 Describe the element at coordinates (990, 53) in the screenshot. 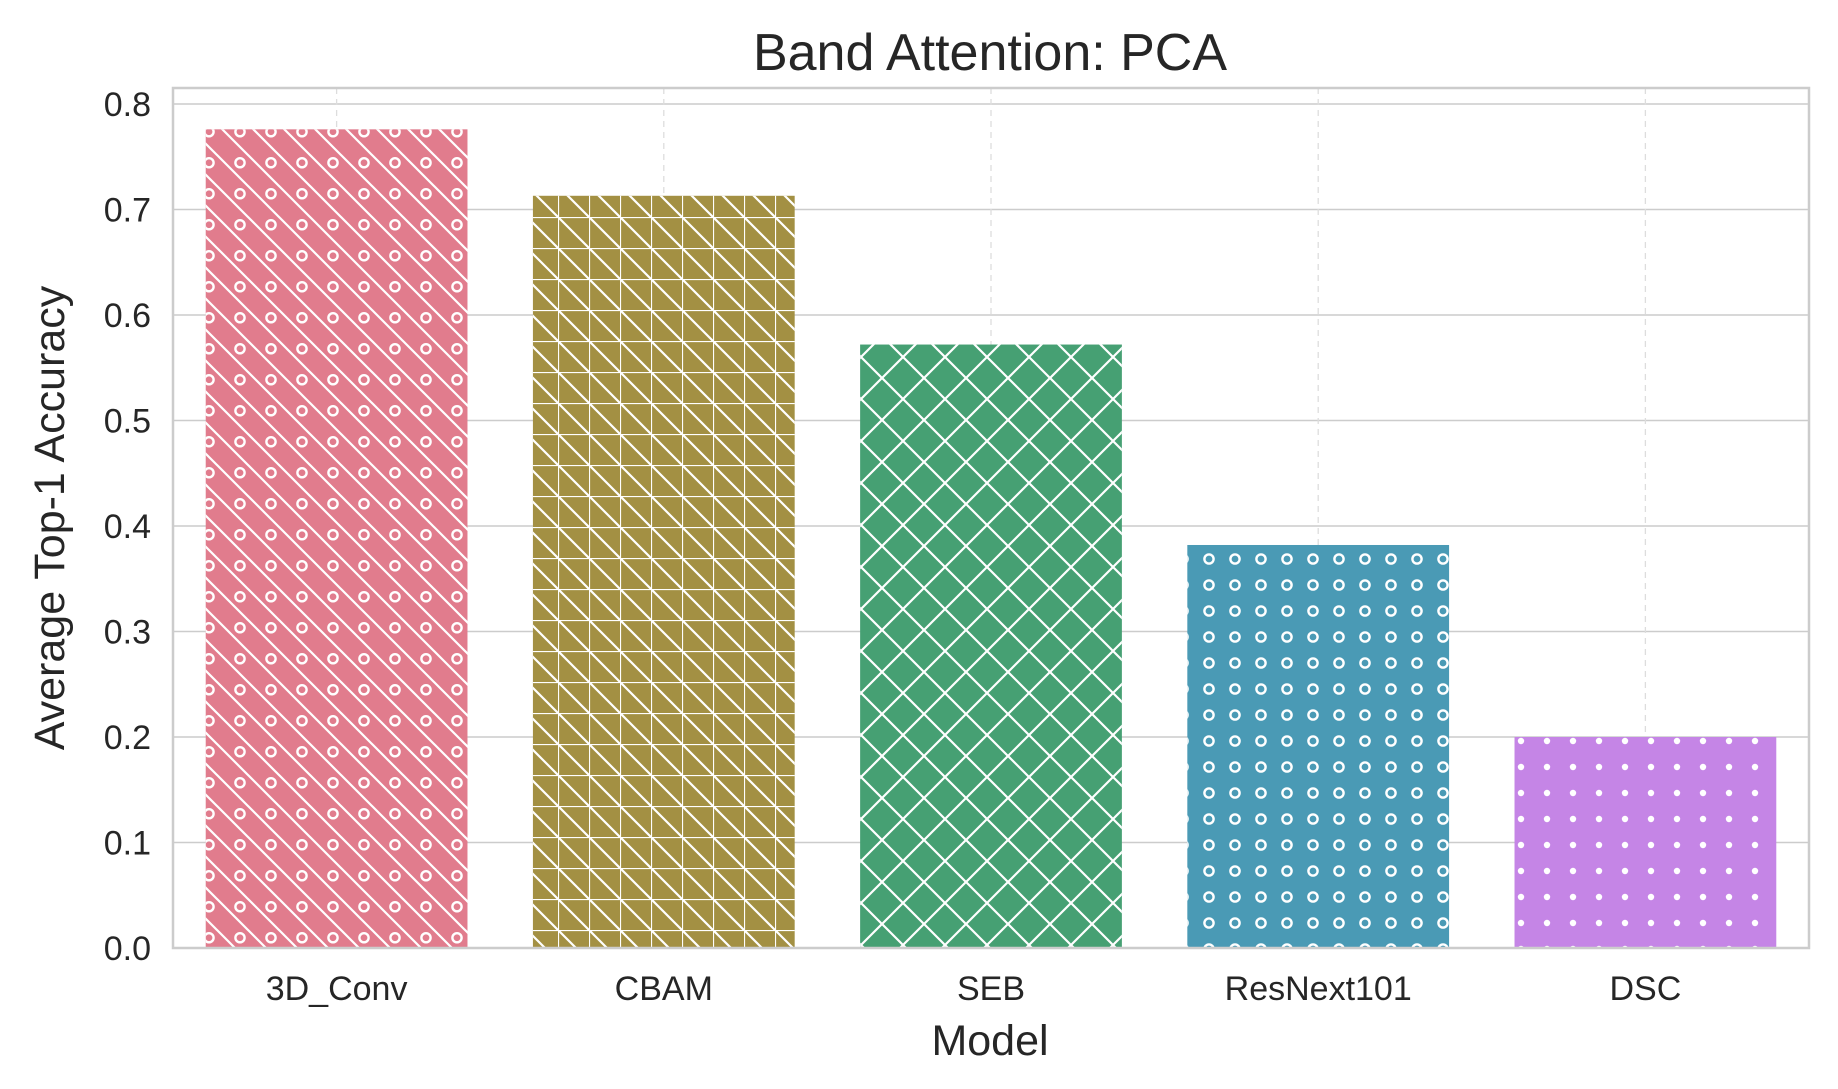

I see `chart-title: Band Attention: PCA` at that location.